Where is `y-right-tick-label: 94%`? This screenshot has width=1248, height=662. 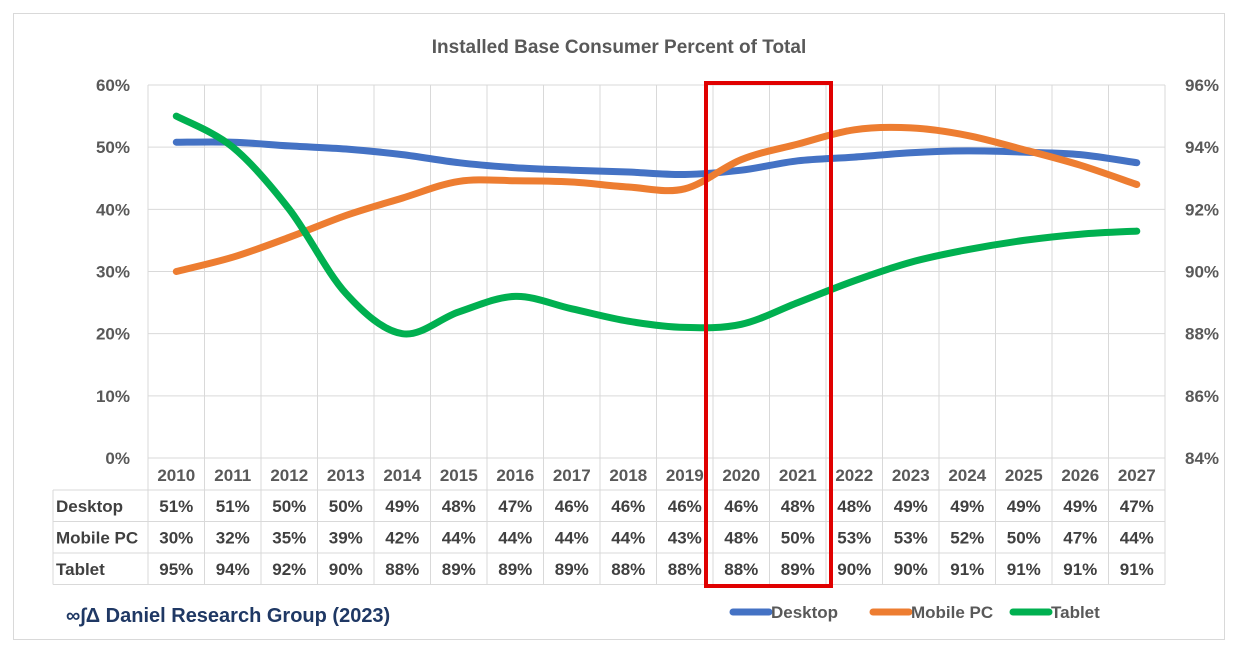 y-right-tick-label: 94% is located at coordinates (1202, 147).